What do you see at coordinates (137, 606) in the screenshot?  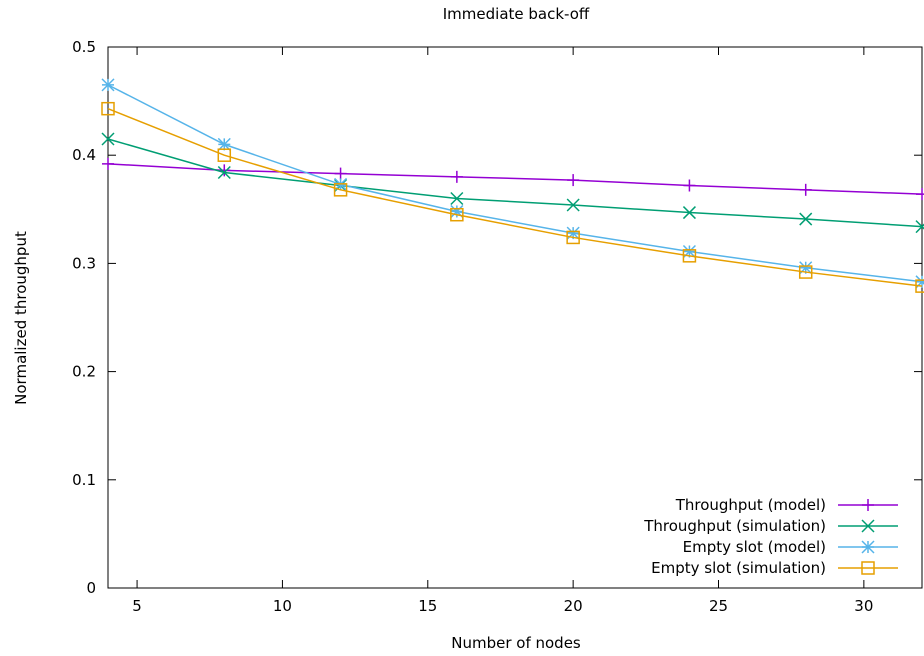 I see `x-tick-label: 5` at bounding box center [137, 606].